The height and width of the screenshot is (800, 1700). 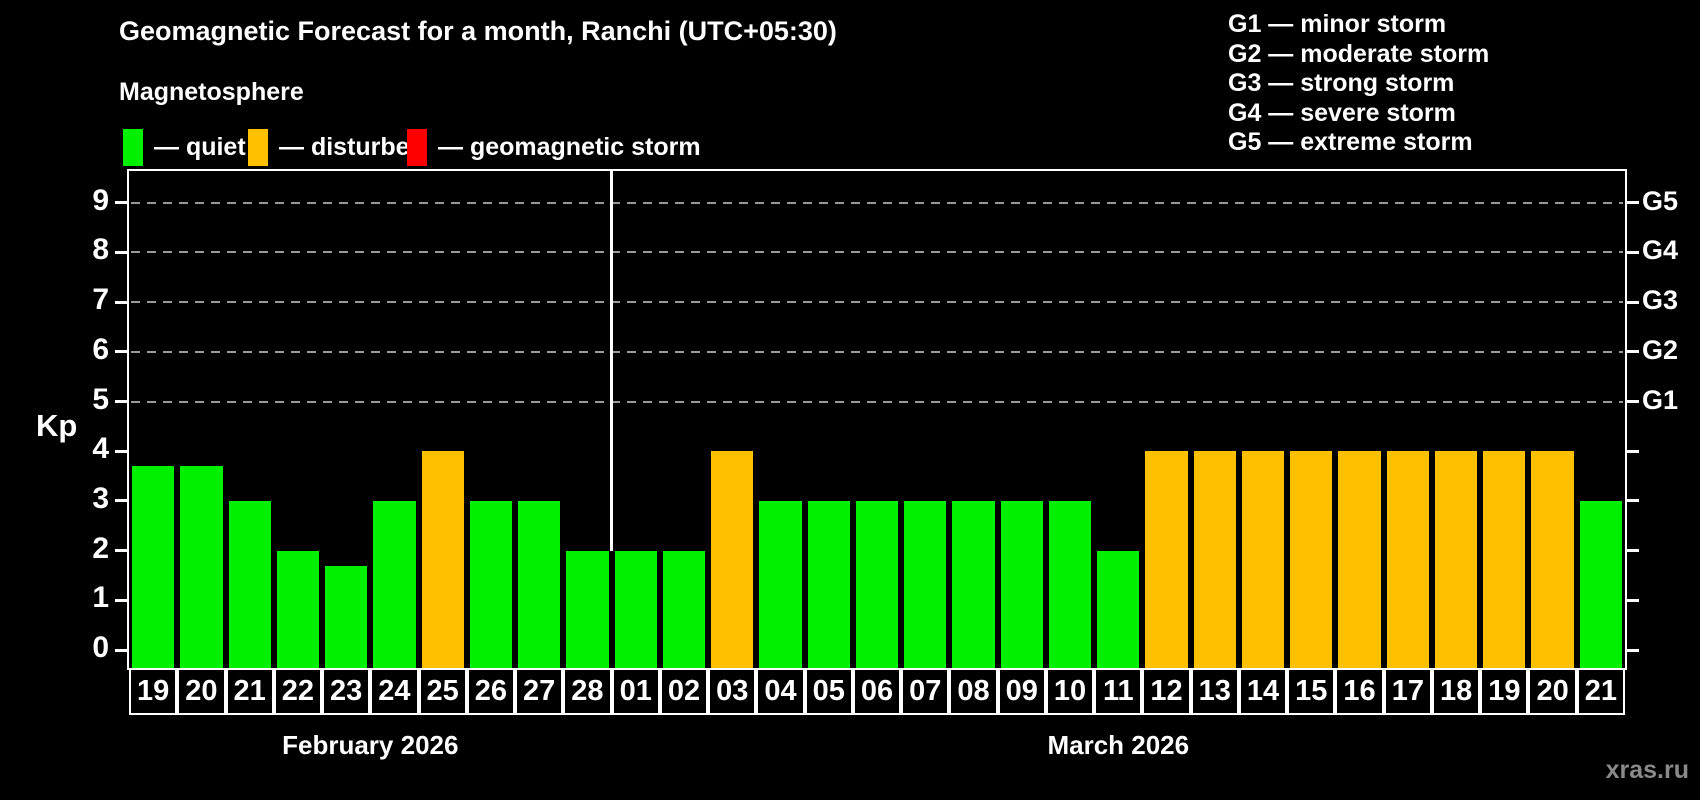 I want to click on g-axis-label-g3: G3, so click(x=1660, y=300).